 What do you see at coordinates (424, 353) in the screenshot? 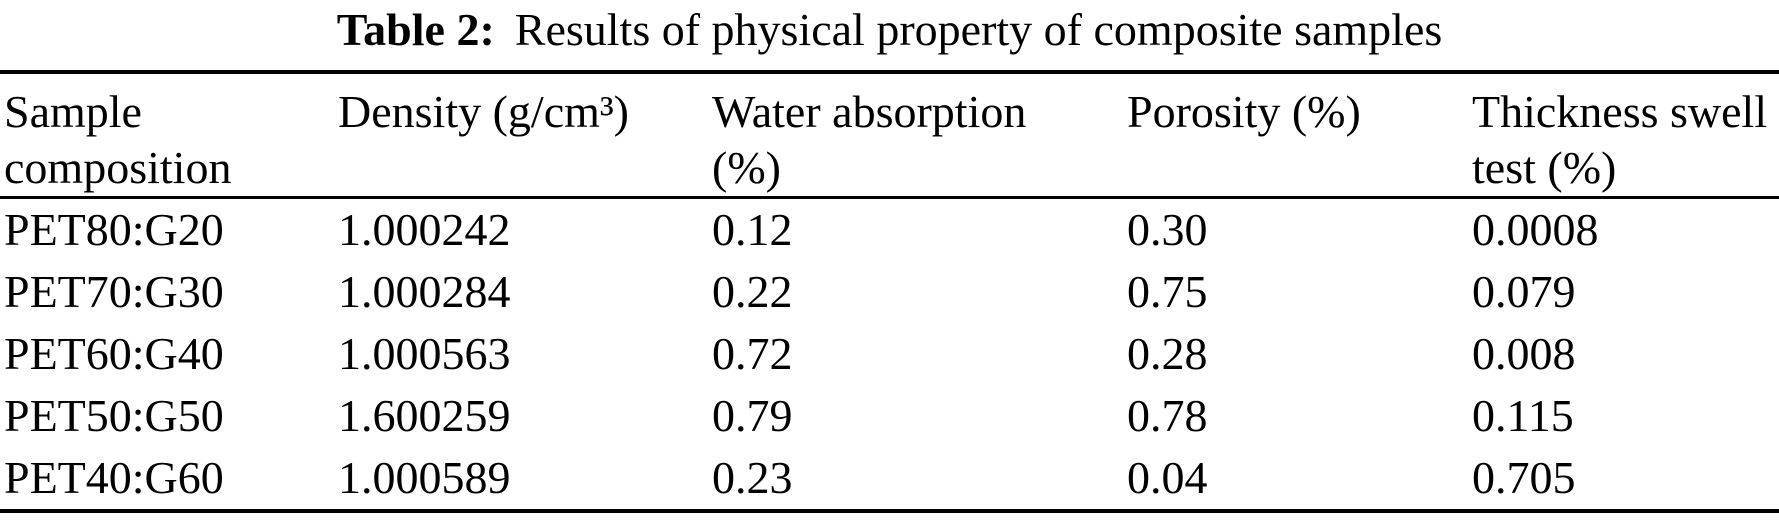
I see `cell-density: 1.000563` at bounding box center [424, 353].